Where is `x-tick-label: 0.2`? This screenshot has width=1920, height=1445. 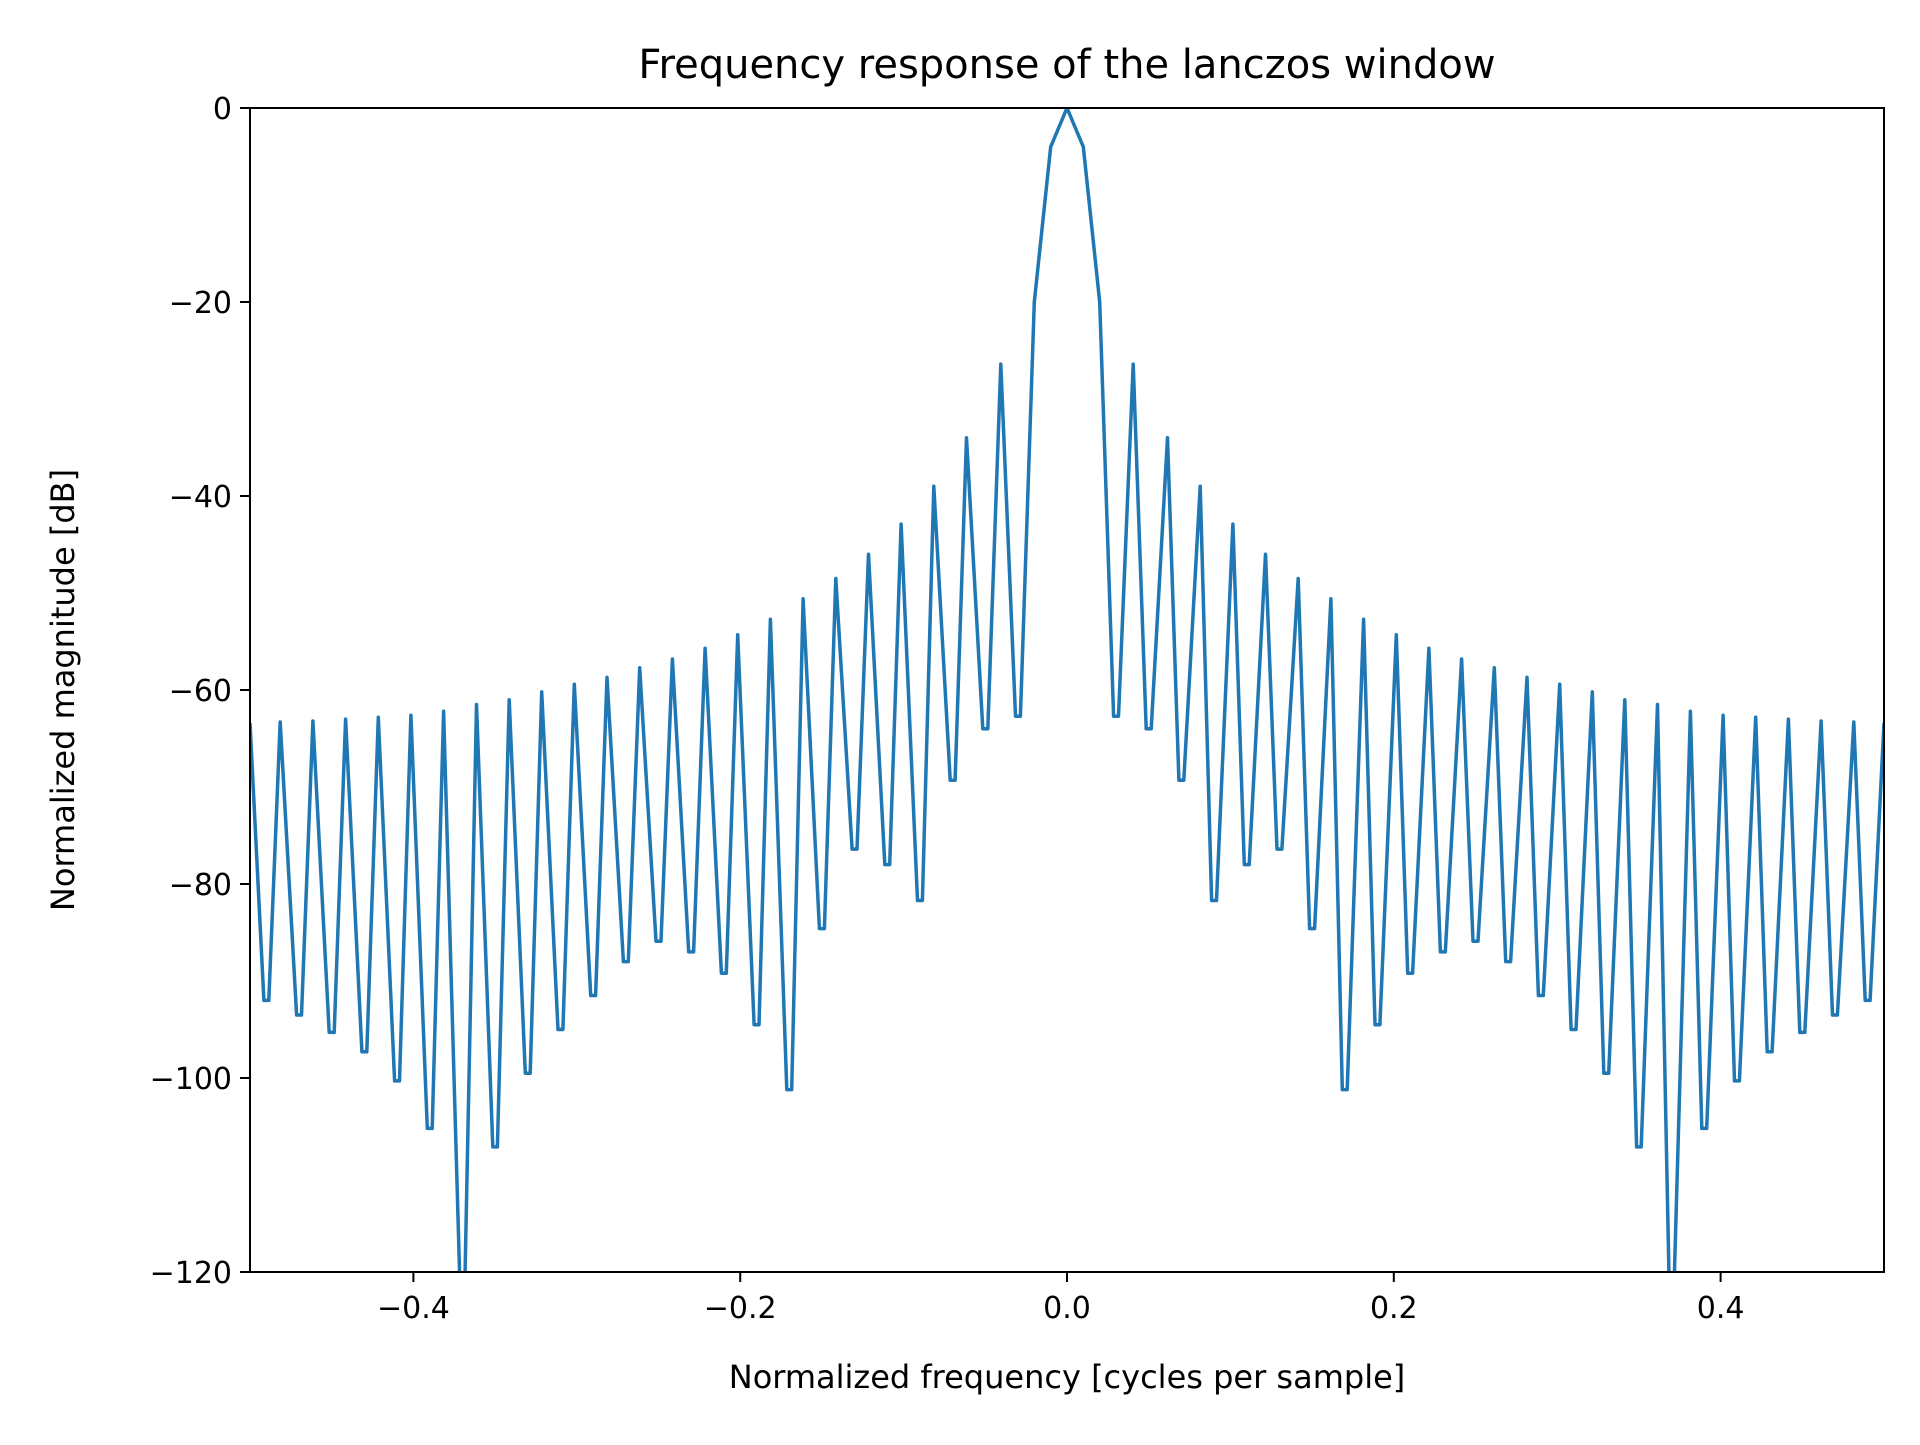
x-tick-label: 0.2 is located at coordinates (1394, 1308).